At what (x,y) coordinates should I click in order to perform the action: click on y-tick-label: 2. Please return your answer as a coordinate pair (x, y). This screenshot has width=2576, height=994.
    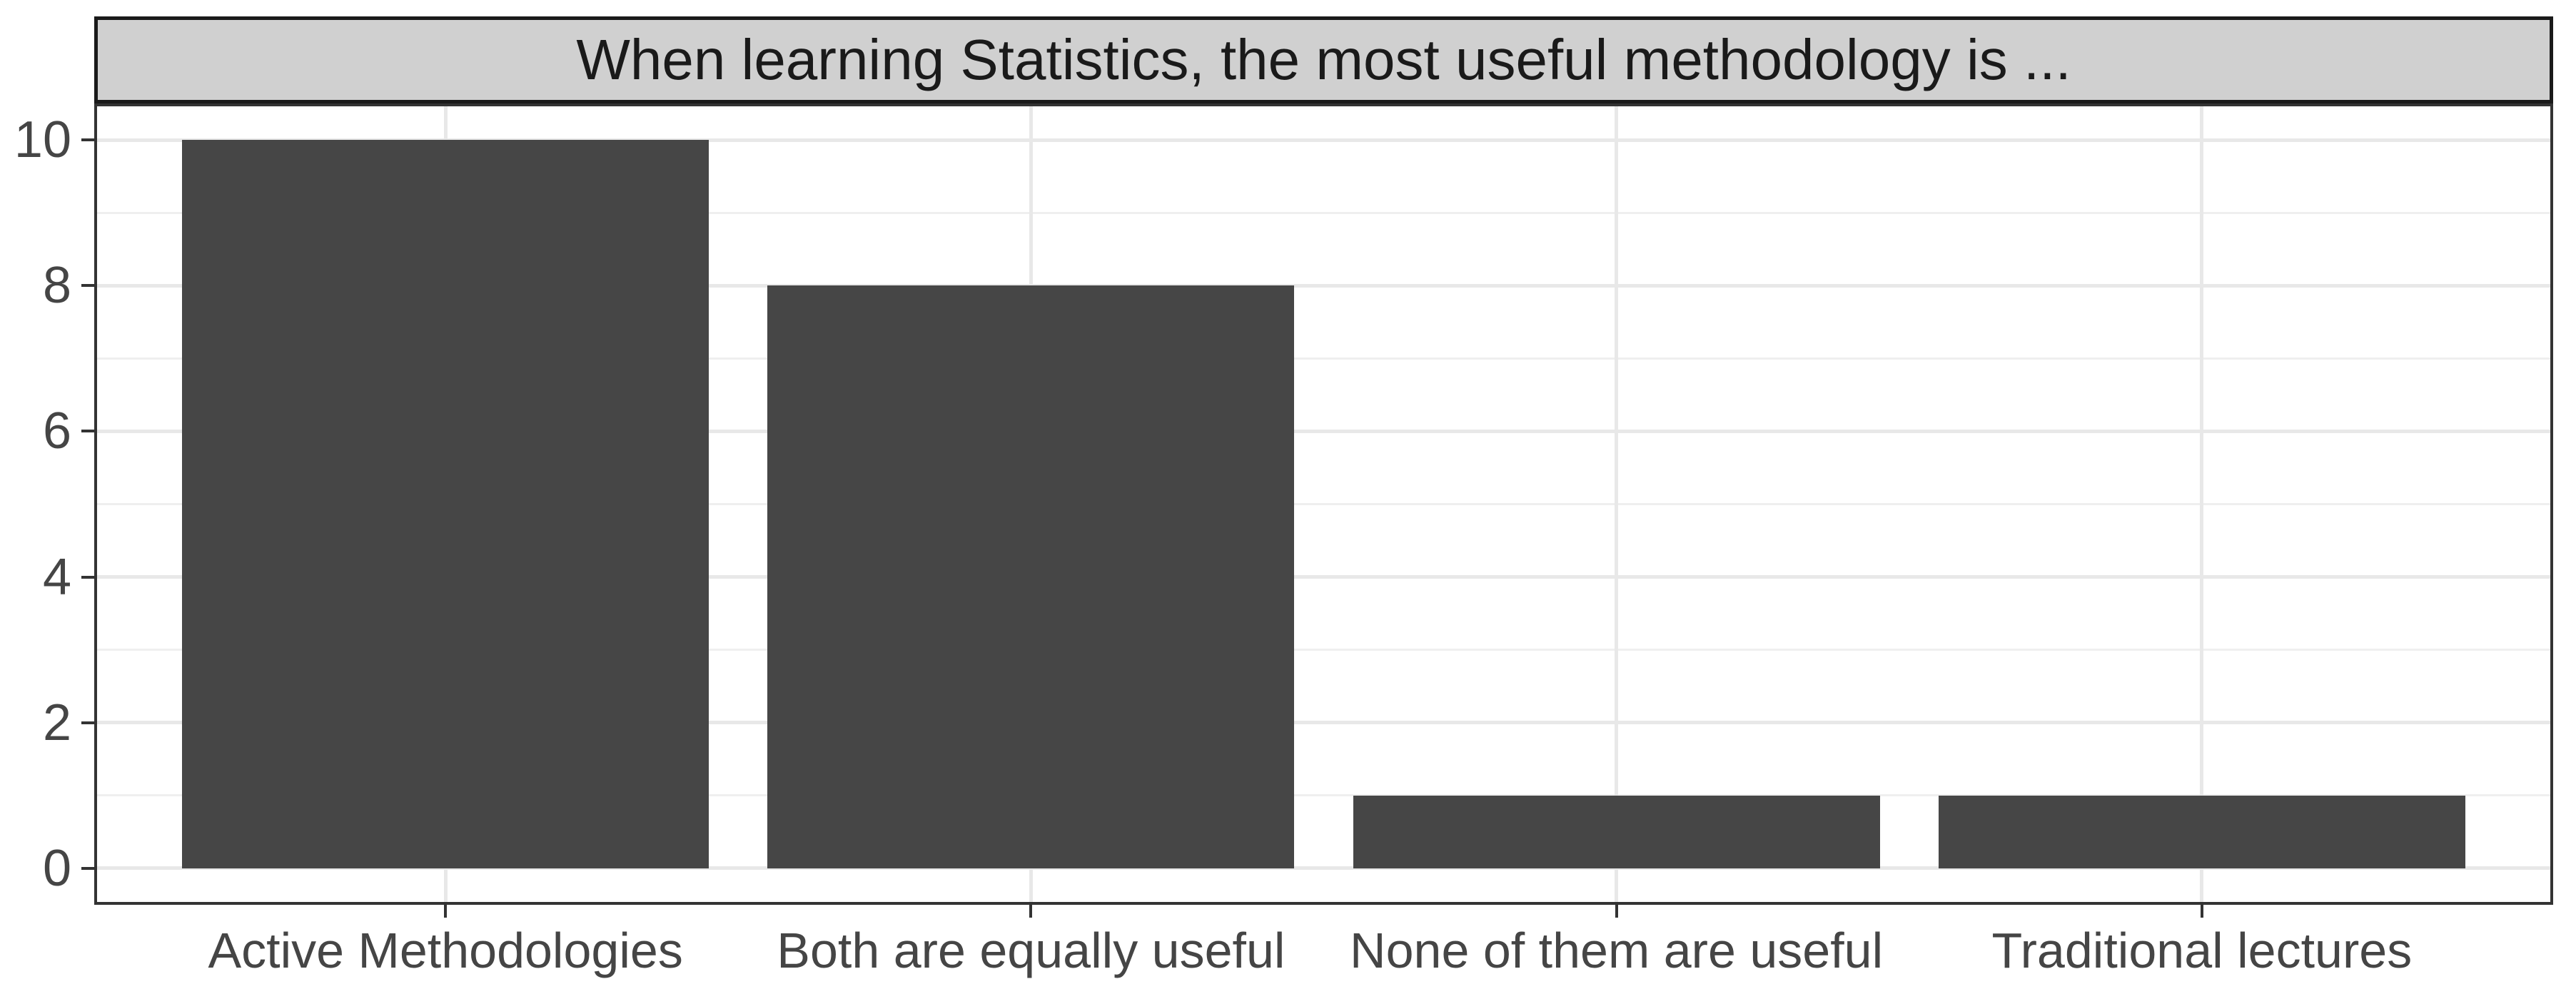
    Looking at the image, I should click on (56, 722).